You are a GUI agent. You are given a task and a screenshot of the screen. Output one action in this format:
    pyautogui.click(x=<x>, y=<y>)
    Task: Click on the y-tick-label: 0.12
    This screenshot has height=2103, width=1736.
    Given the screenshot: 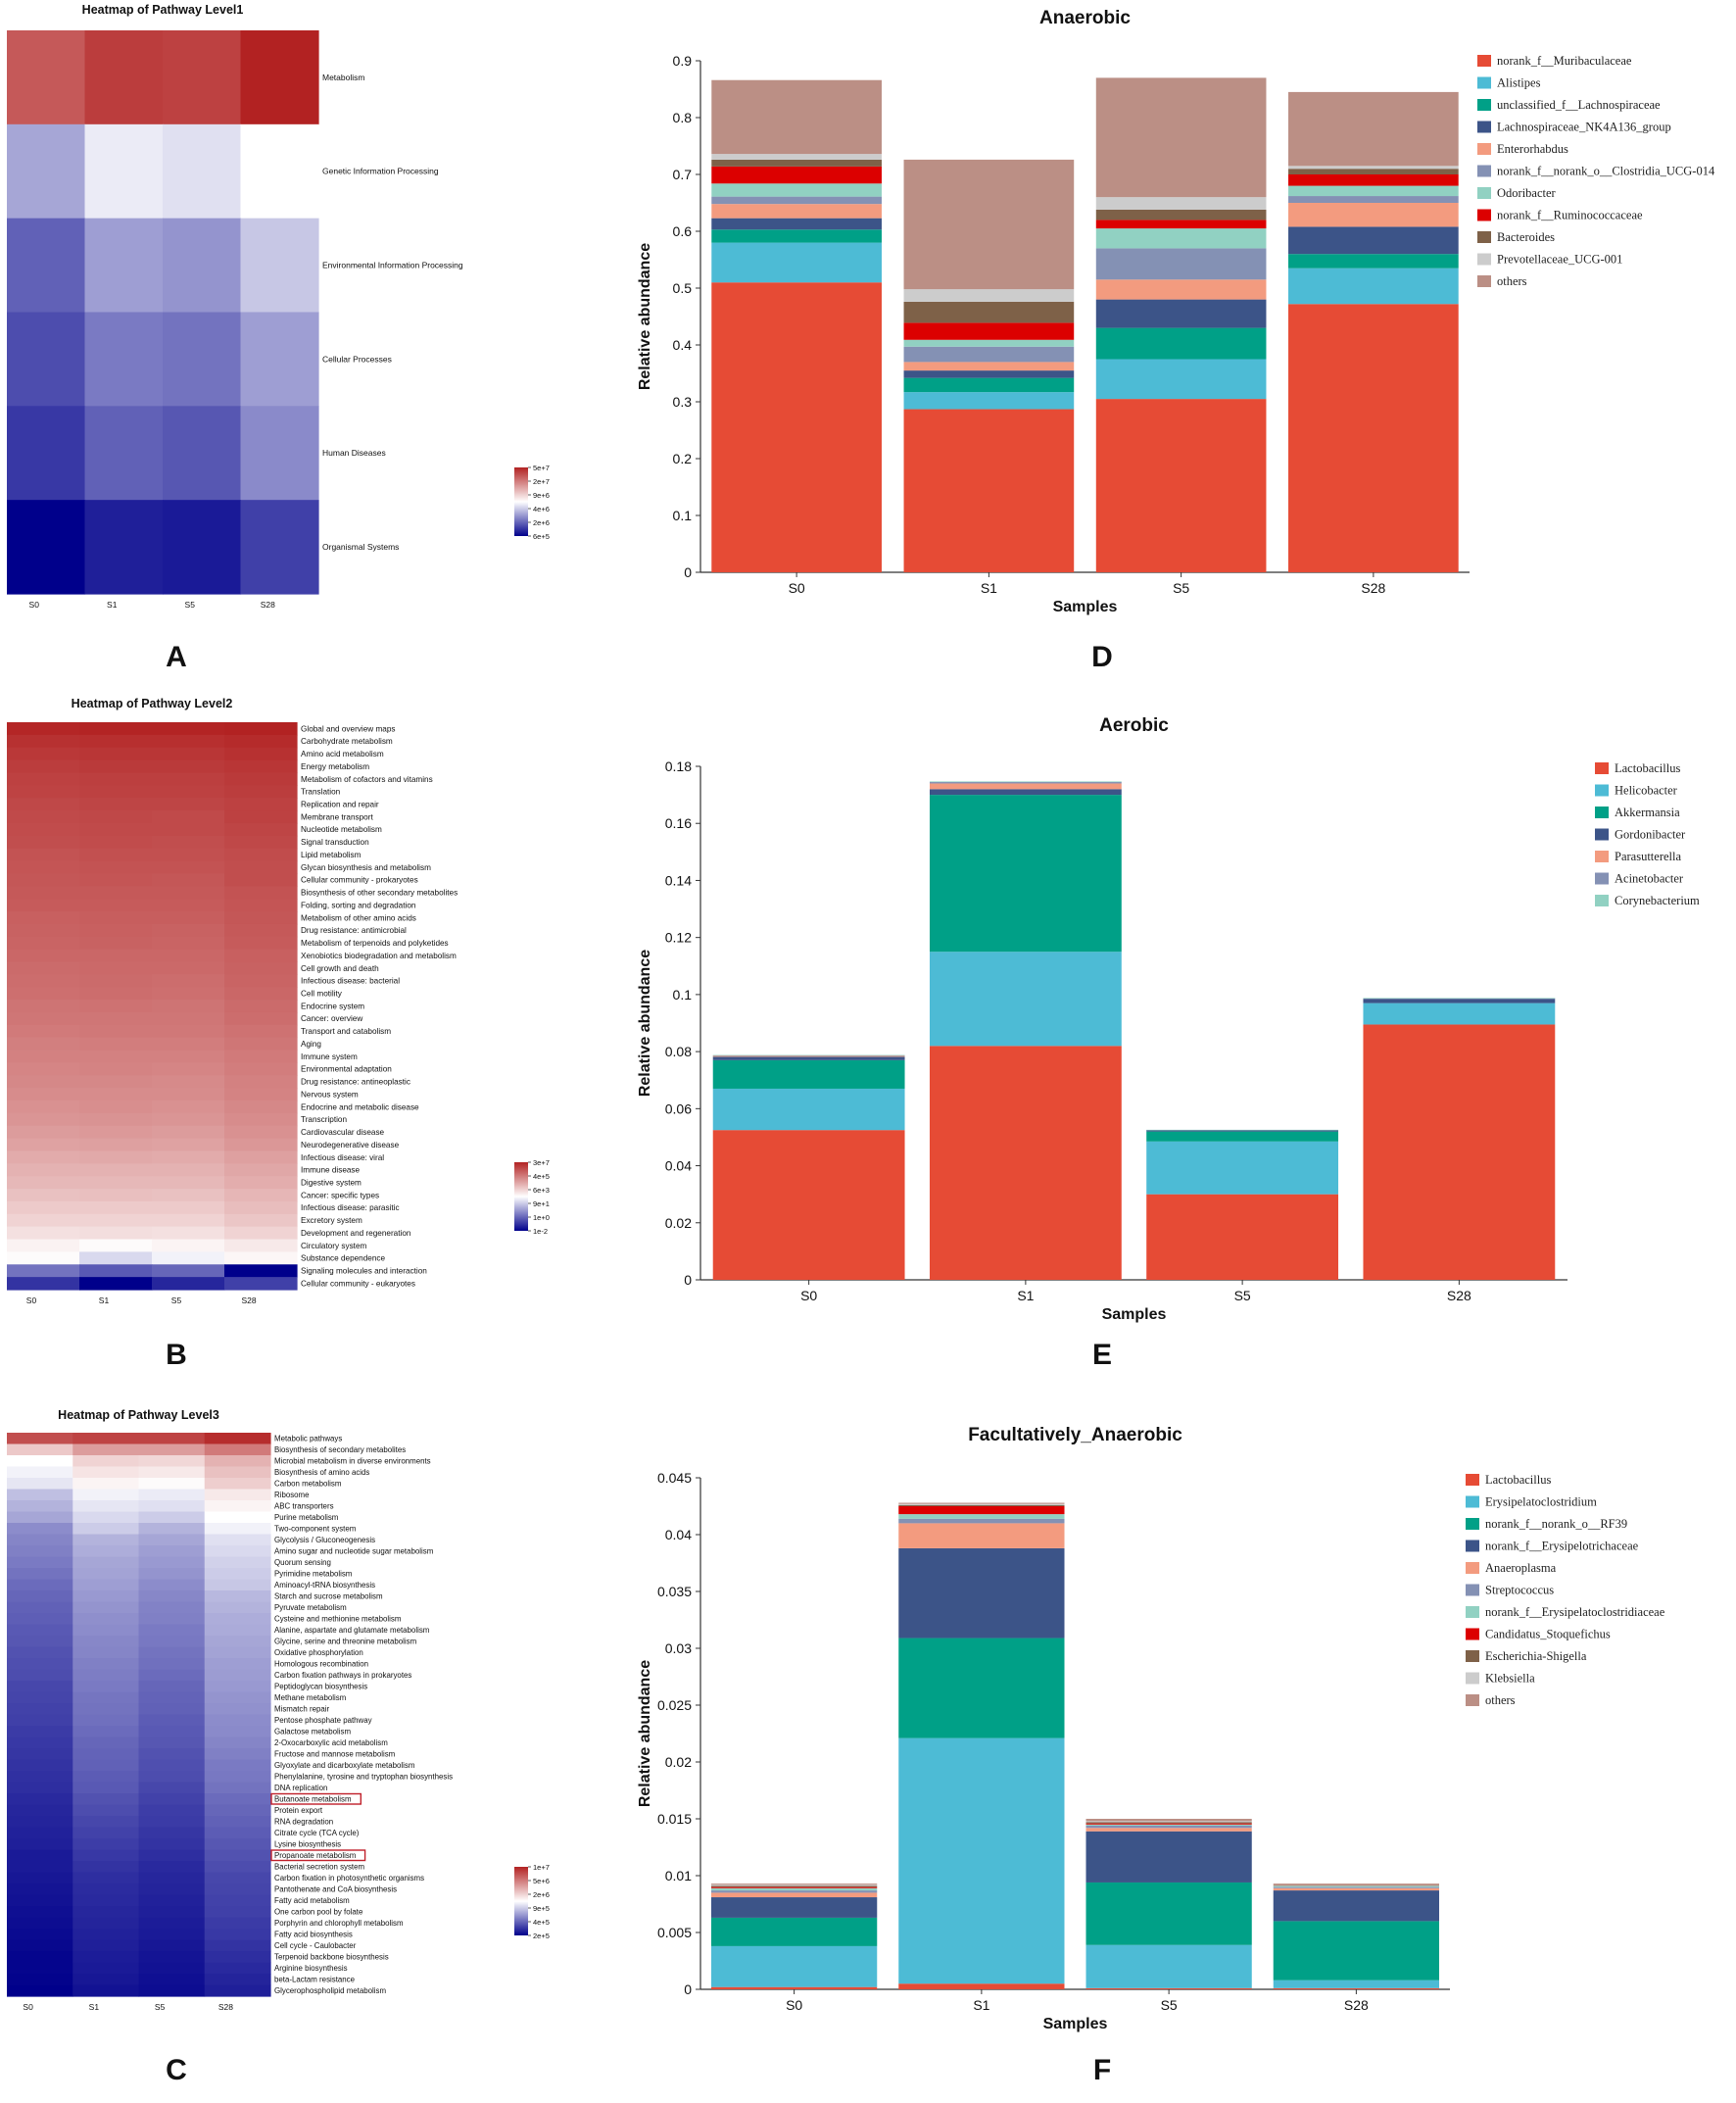 What is the action you would take?
    pyautogui.click(x=678, y=938)
    